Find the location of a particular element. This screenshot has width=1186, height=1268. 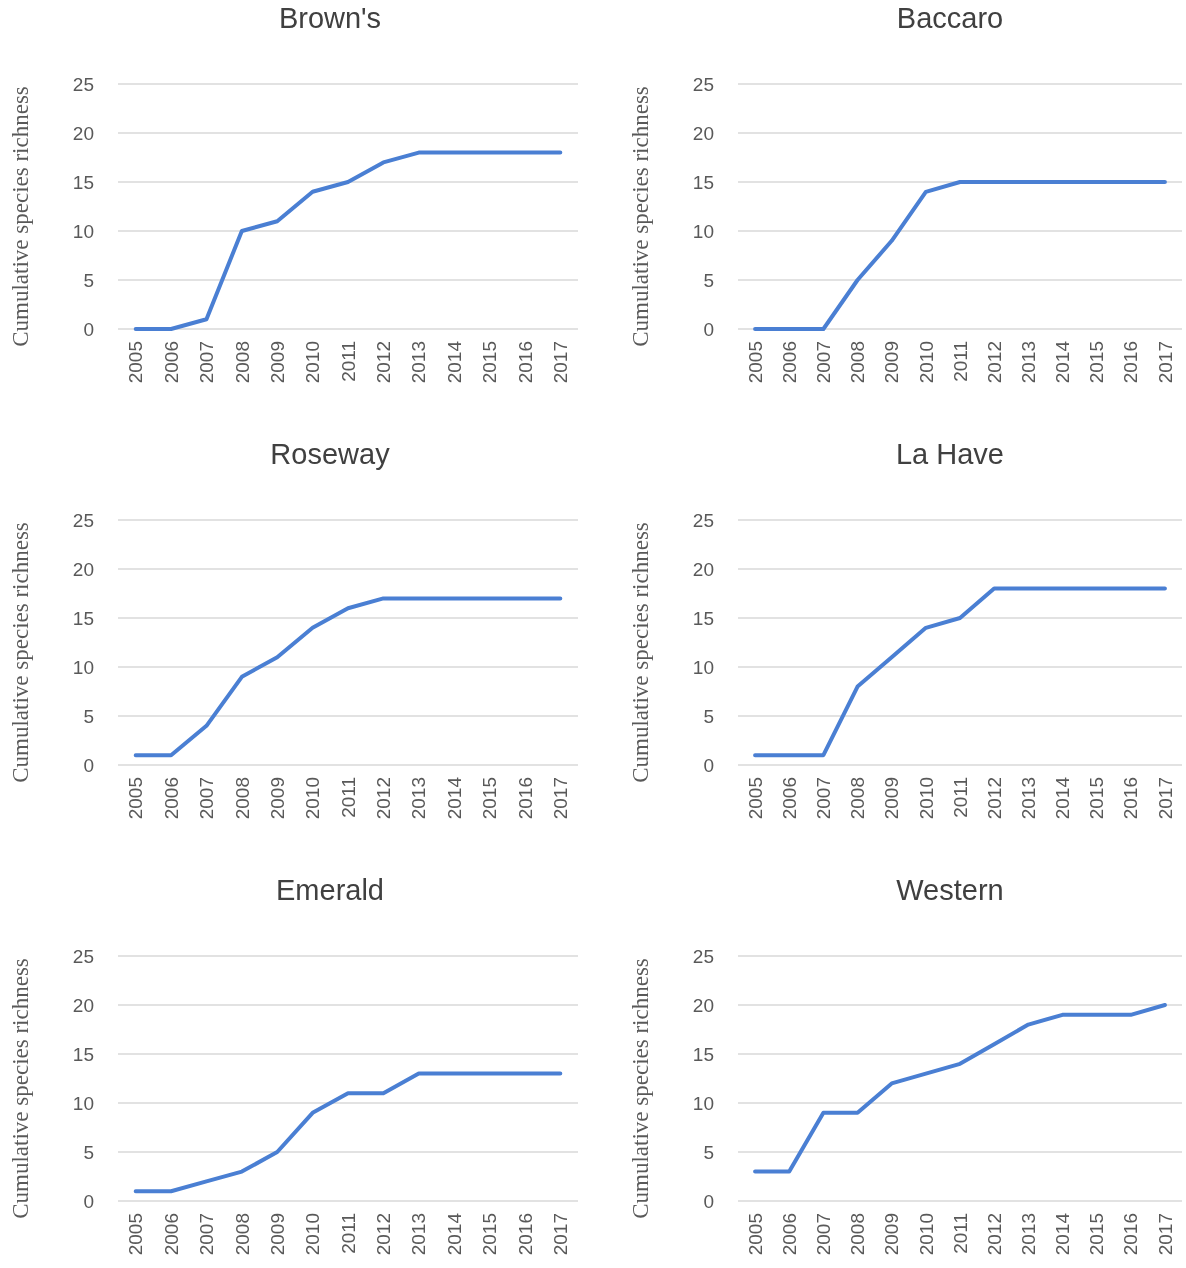

chart-title: Brown's is located at coordinates (330, 18).